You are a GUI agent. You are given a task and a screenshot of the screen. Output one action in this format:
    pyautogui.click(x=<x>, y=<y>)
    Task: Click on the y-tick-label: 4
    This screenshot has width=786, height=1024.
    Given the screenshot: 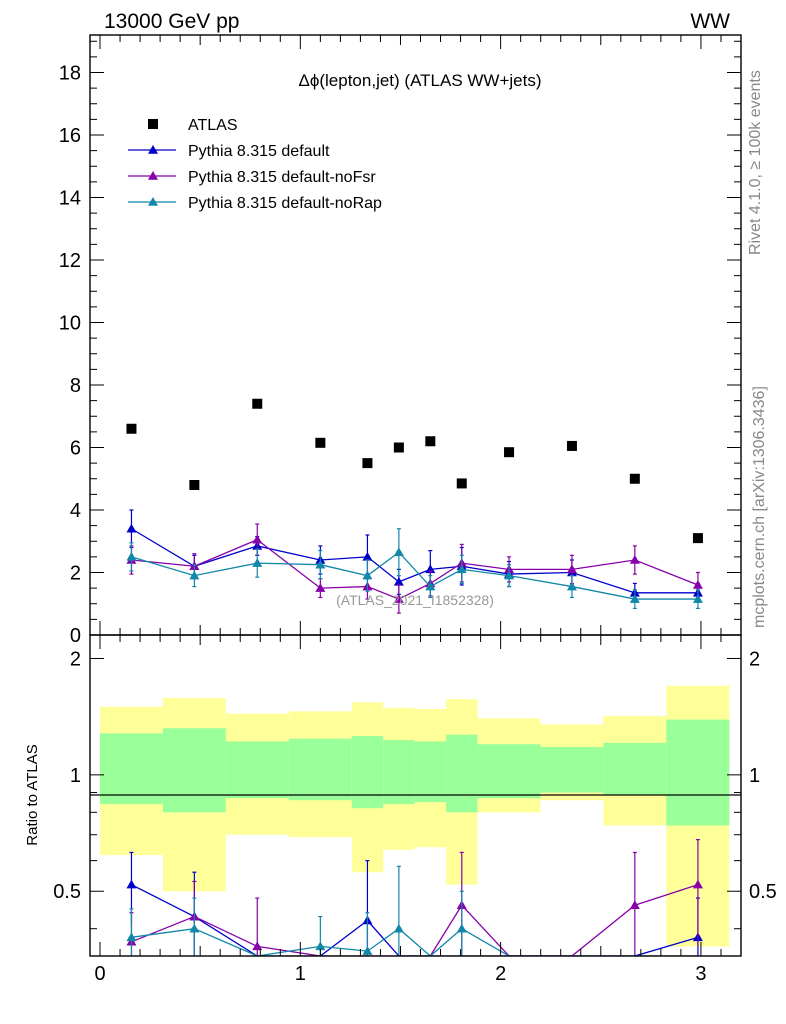 What is the action you would take?
    pyautogui.click(x=75, y=511)
    